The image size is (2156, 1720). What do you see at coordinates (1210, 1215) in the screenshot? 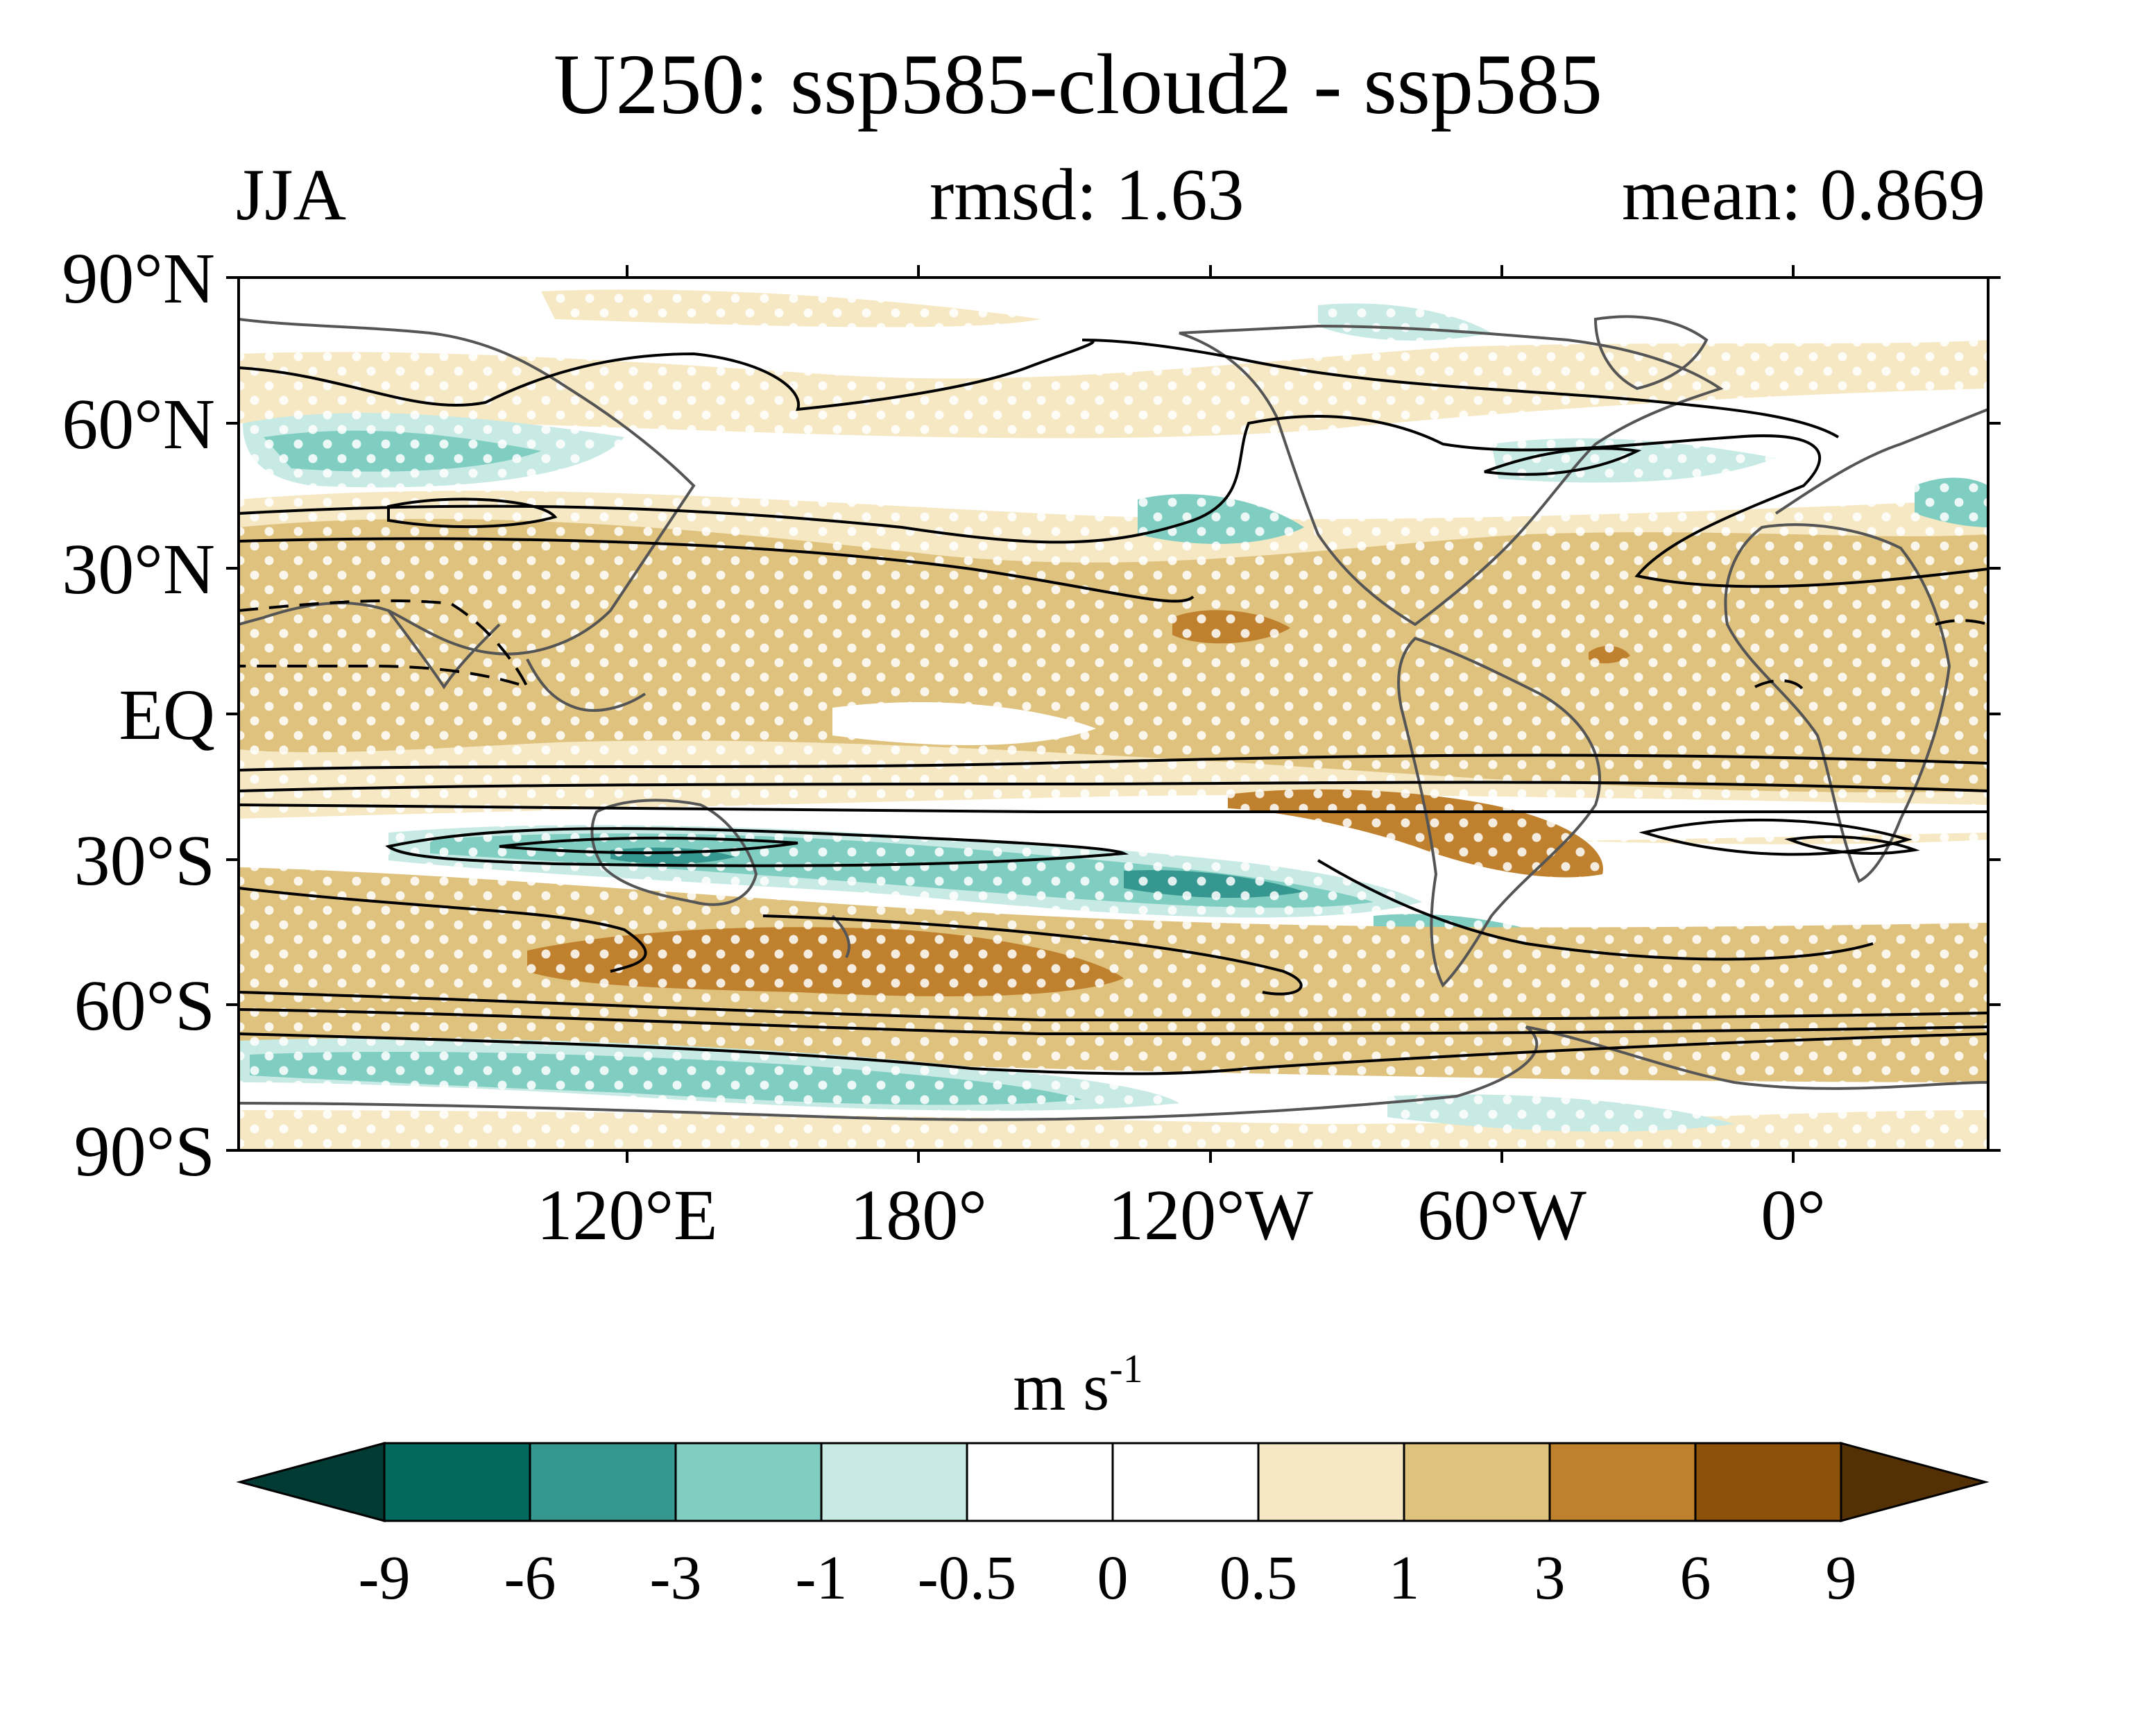
I see `lon-label-120w: 120°W` at bounding box center [1210, 1215].